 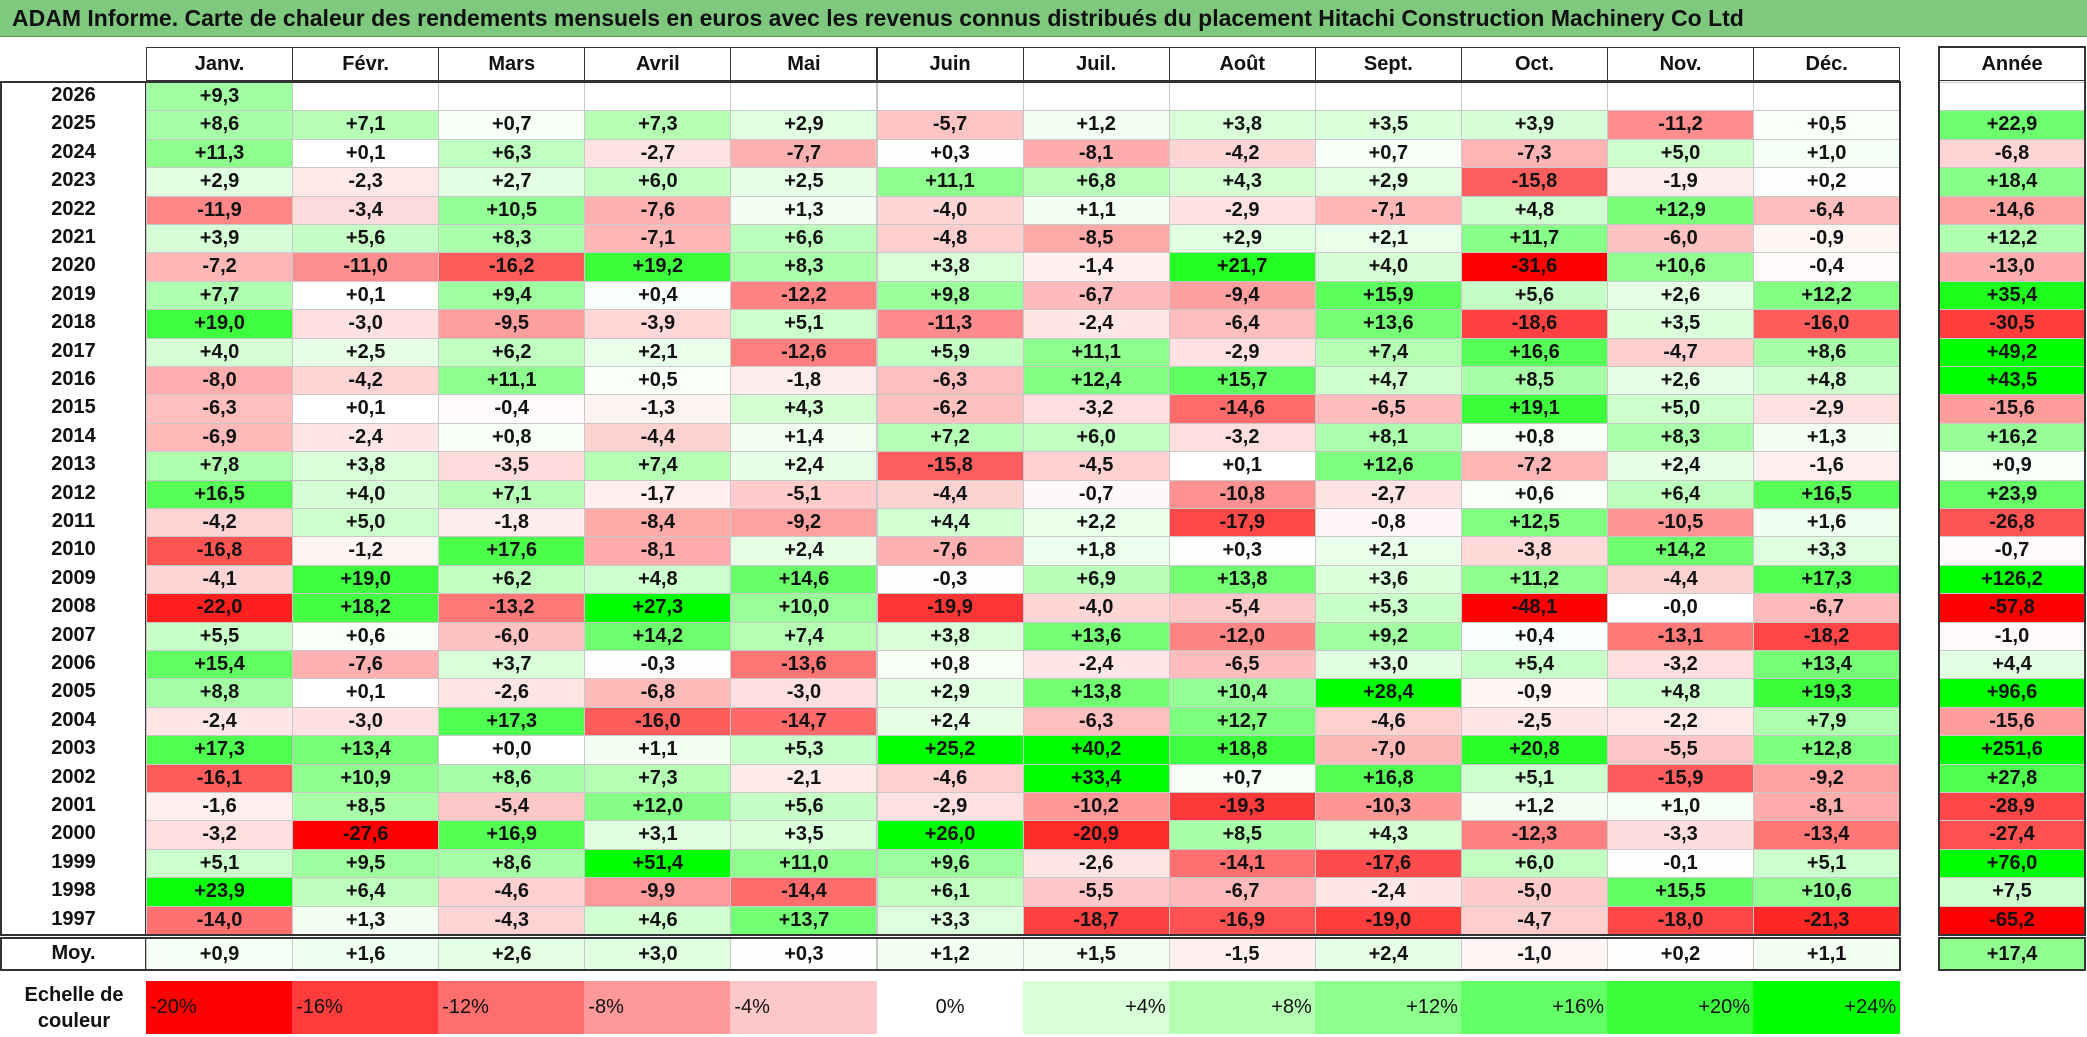 I want to click on legend-swatch: -12%, so click(x=512, y=1007).